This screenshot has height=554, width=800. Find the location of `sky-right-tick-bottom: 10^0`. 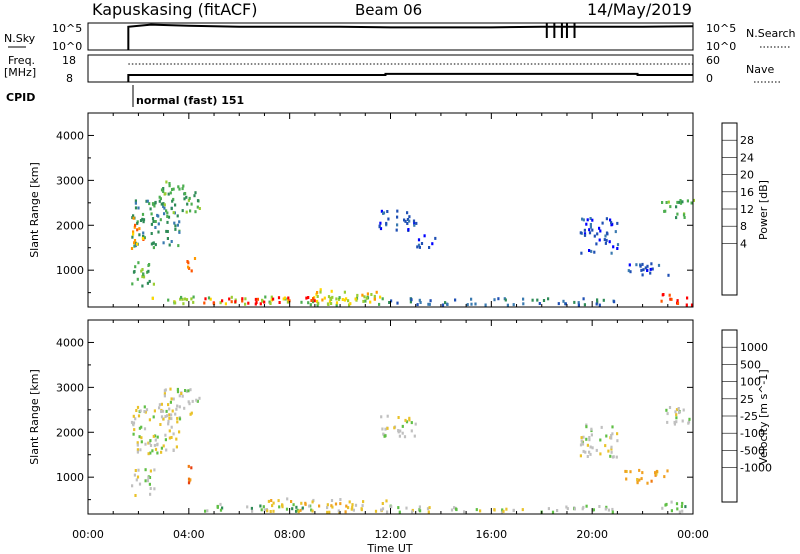

sky-right-tick-bottom: 10^0 is located at coordinates (721, 46).